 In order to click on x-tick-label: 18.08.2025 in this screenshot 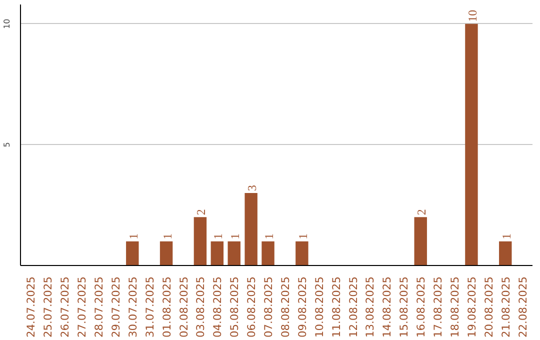, I will do `click(455, 307)`.